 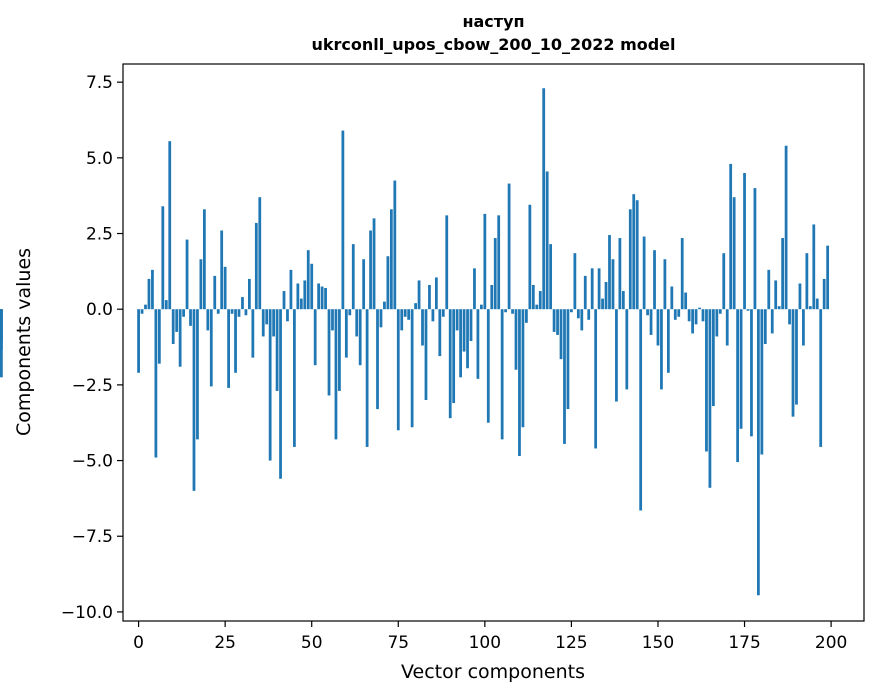 What do you see at coordinates (658, 643) in the screenshot?
I see `x-tick-label: 150` at bounding box center [658, 643].